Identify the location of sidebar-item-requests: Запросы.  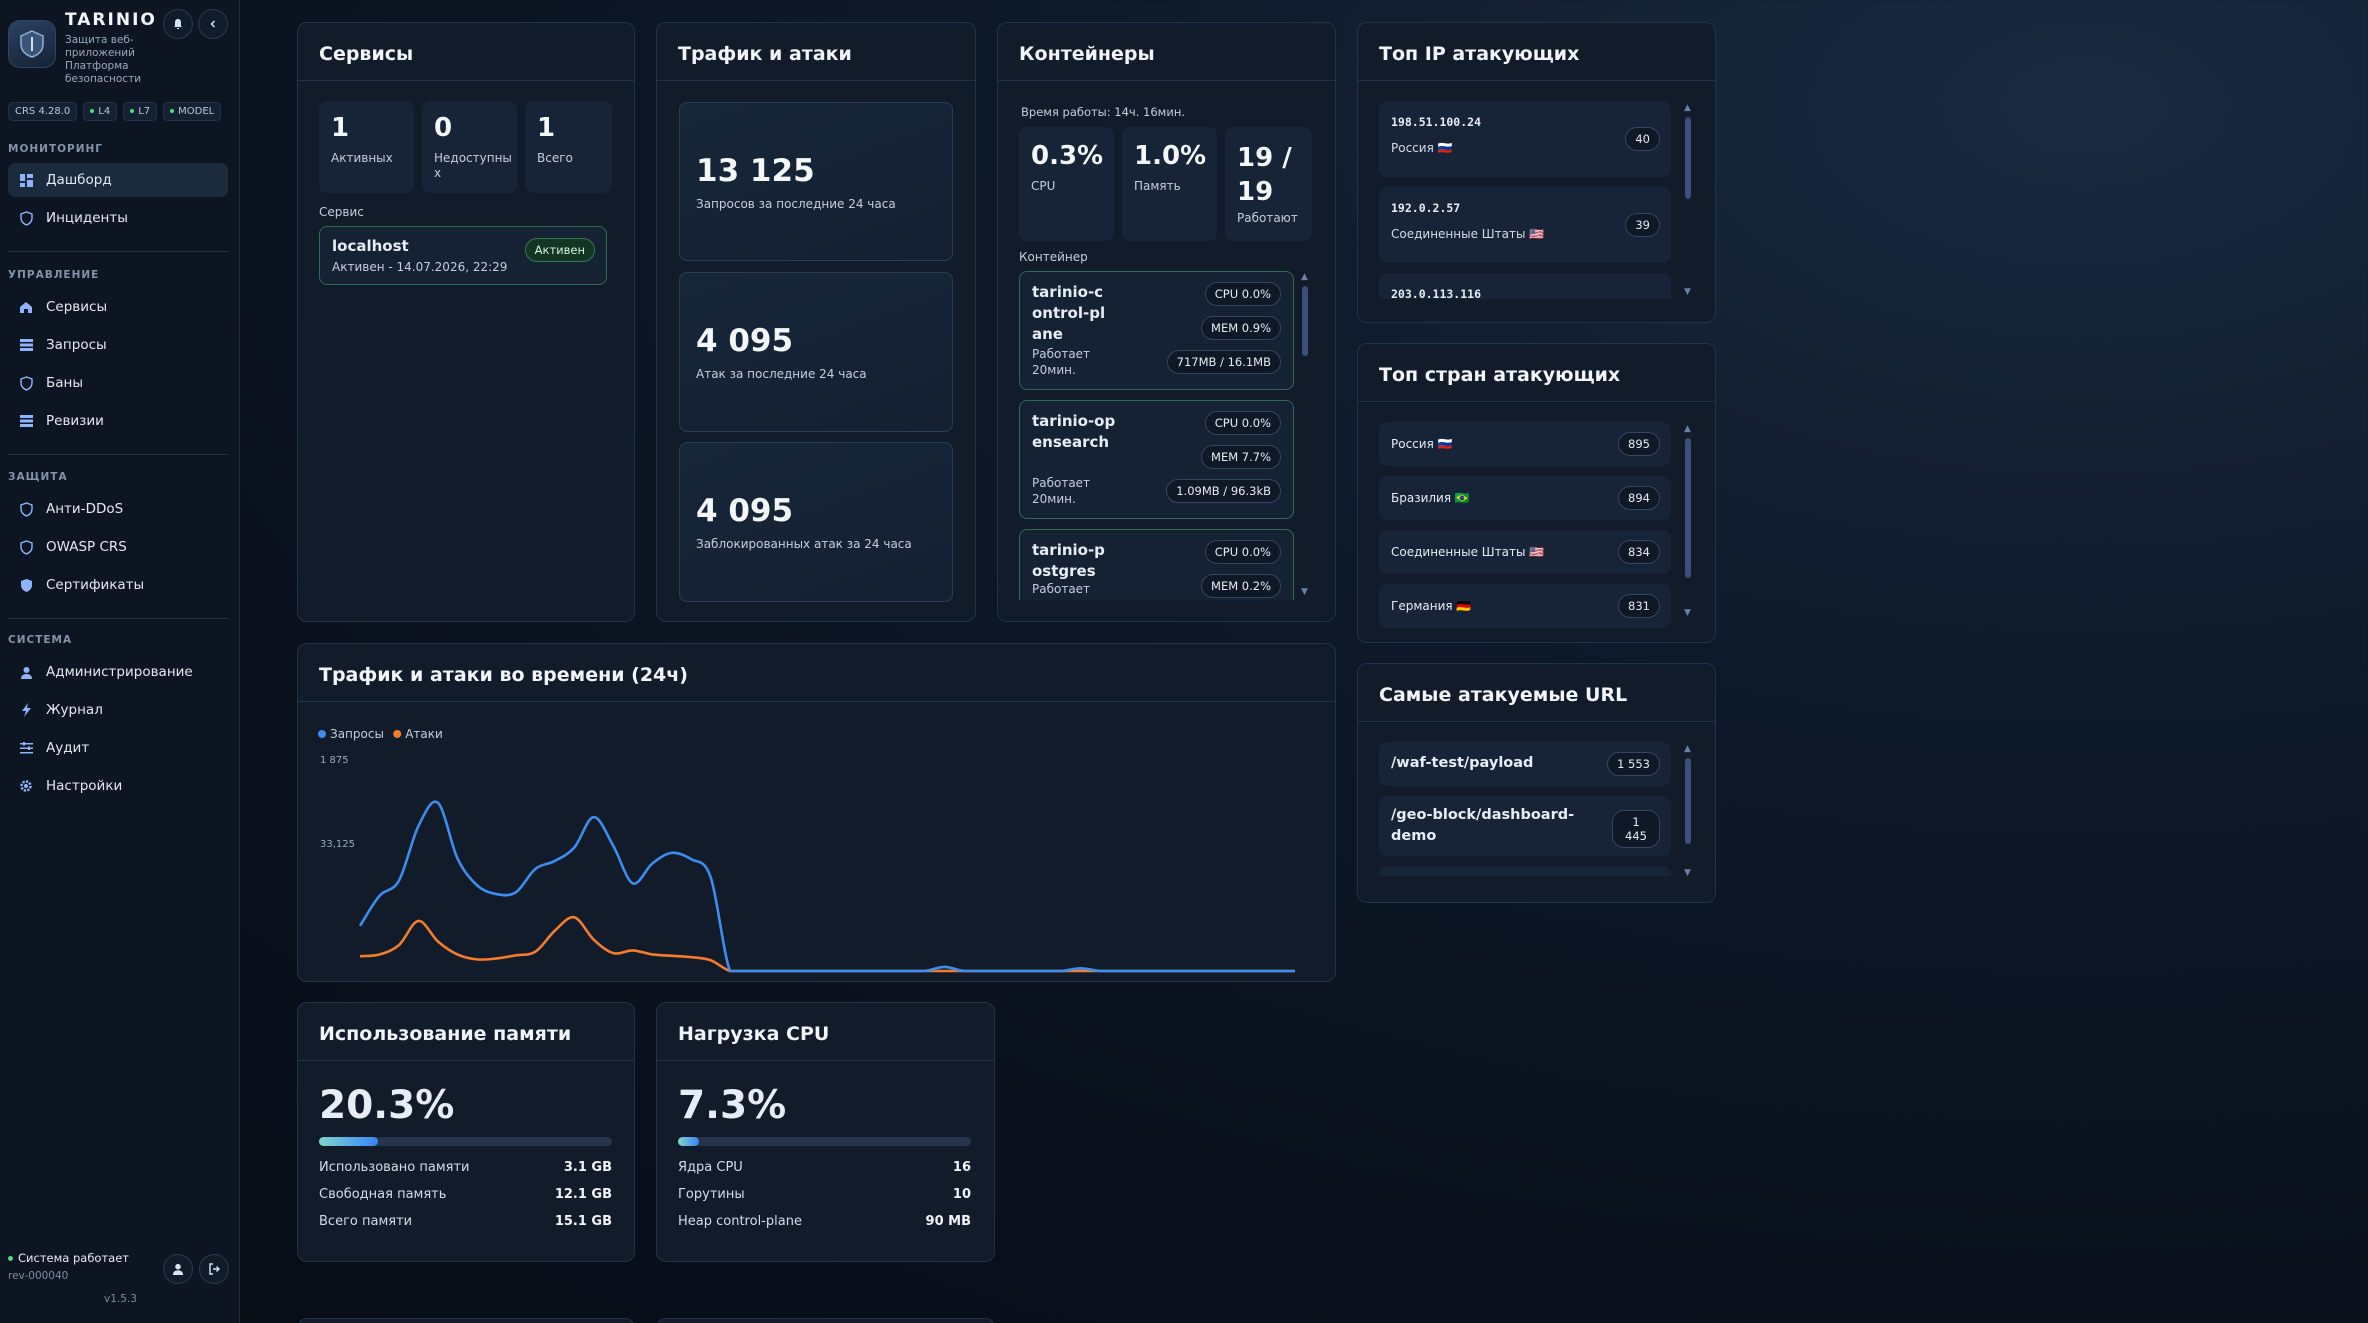
(118, 345).